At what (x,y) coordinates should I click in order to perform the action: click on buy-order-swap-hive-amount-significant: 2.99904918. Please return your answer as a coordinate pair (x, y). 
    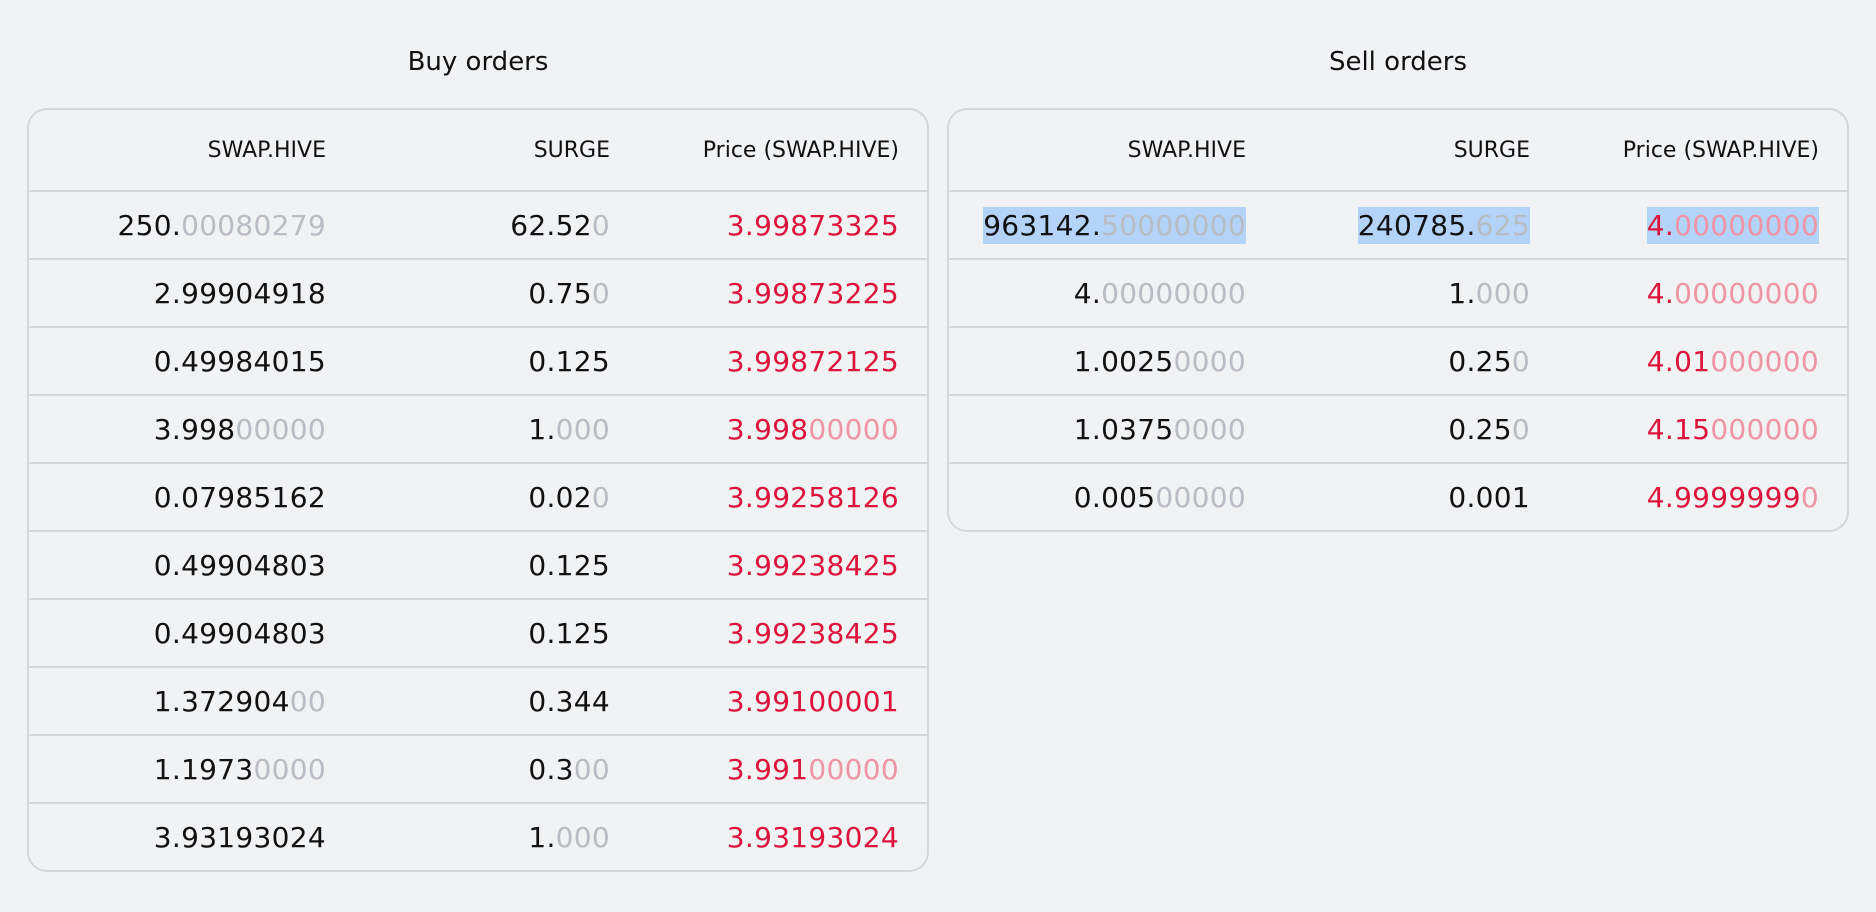
    Looking at the image, I should click on (239, 293).